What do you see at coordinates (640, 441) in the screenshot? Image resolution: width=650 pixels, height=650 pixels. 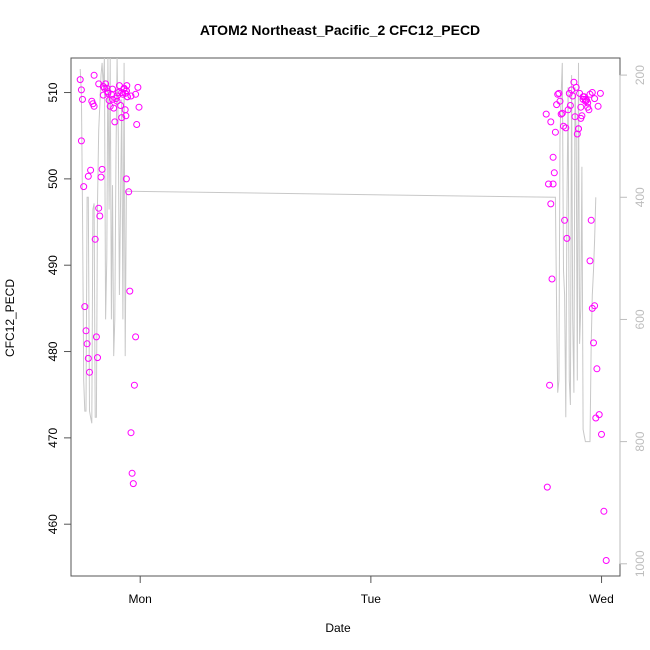 I see `y2-tick-label: 800` at bounding box center [640, 441].